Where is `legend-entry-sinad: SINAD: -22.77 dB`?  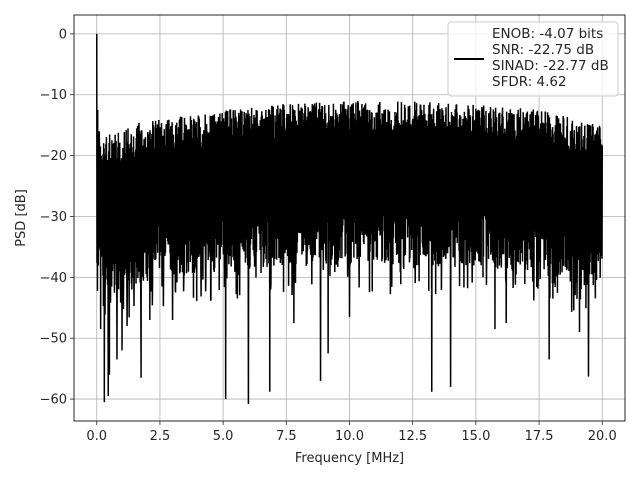 legend-entry-sinad: SINAD: -22.77 dB is located at coordinates (550, 66).